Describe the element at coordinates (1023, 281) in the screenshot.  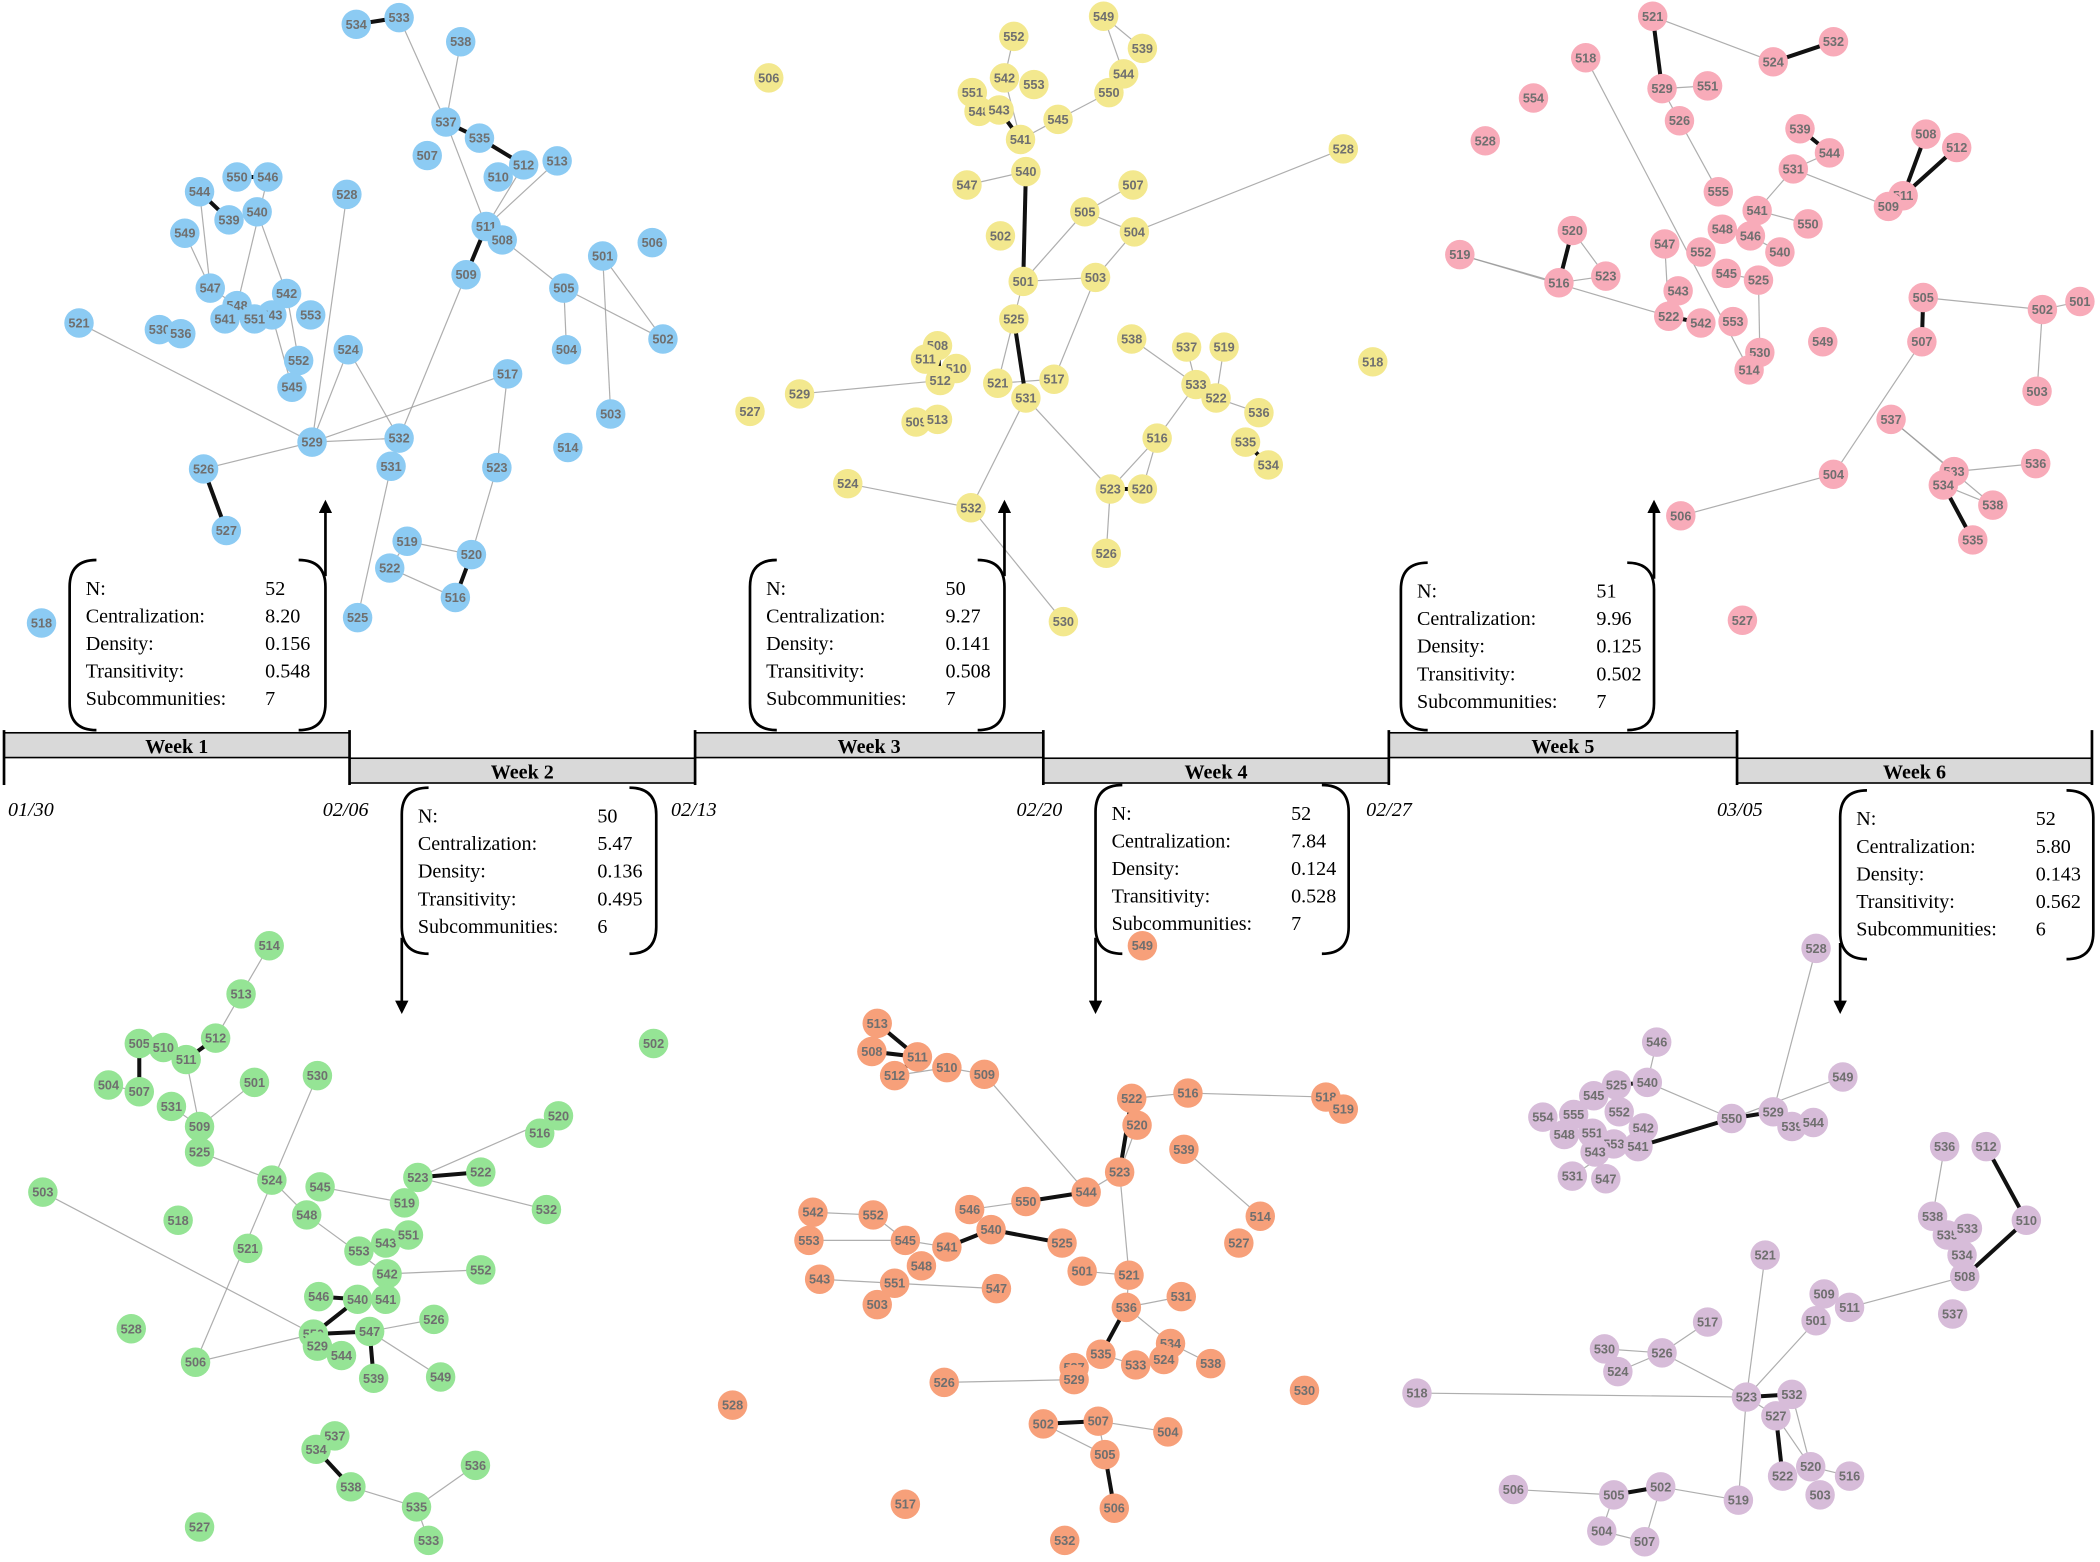
I see `node-label: 501` at that location.